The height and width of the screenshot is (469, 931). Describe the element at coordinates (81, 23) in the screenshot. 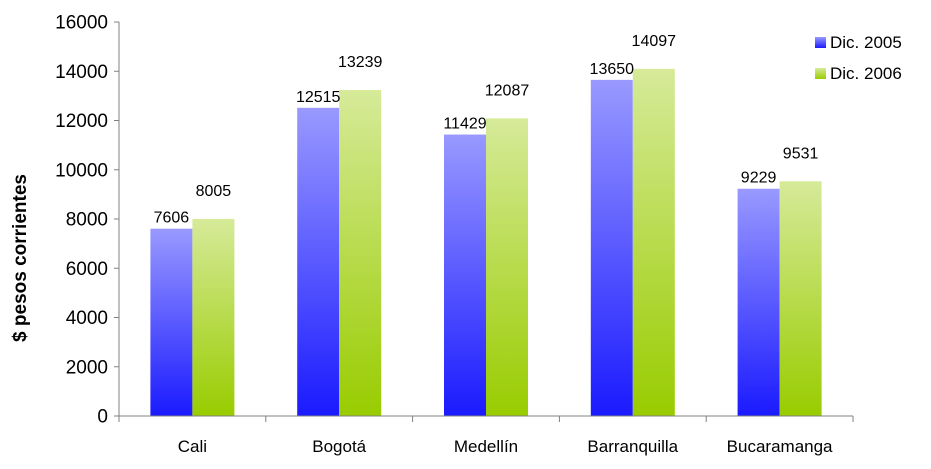

I see `y-tick-label: 16000` at that location.